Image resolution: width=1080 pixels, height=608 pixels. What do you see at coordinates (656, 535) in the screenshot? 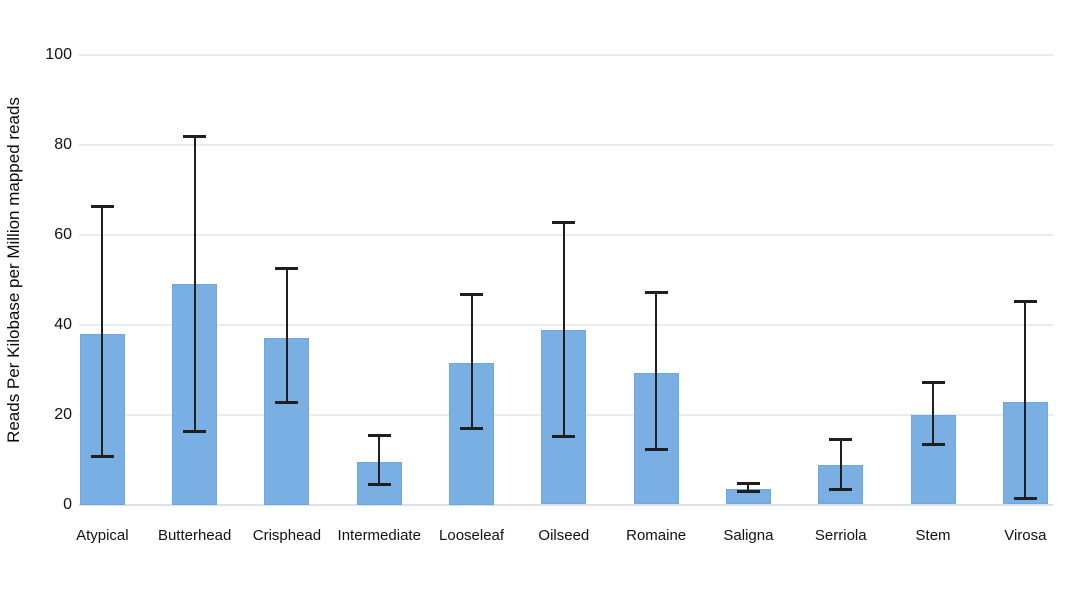
I see `x-tick-label: Romaine` at bounding box center [656, 535].